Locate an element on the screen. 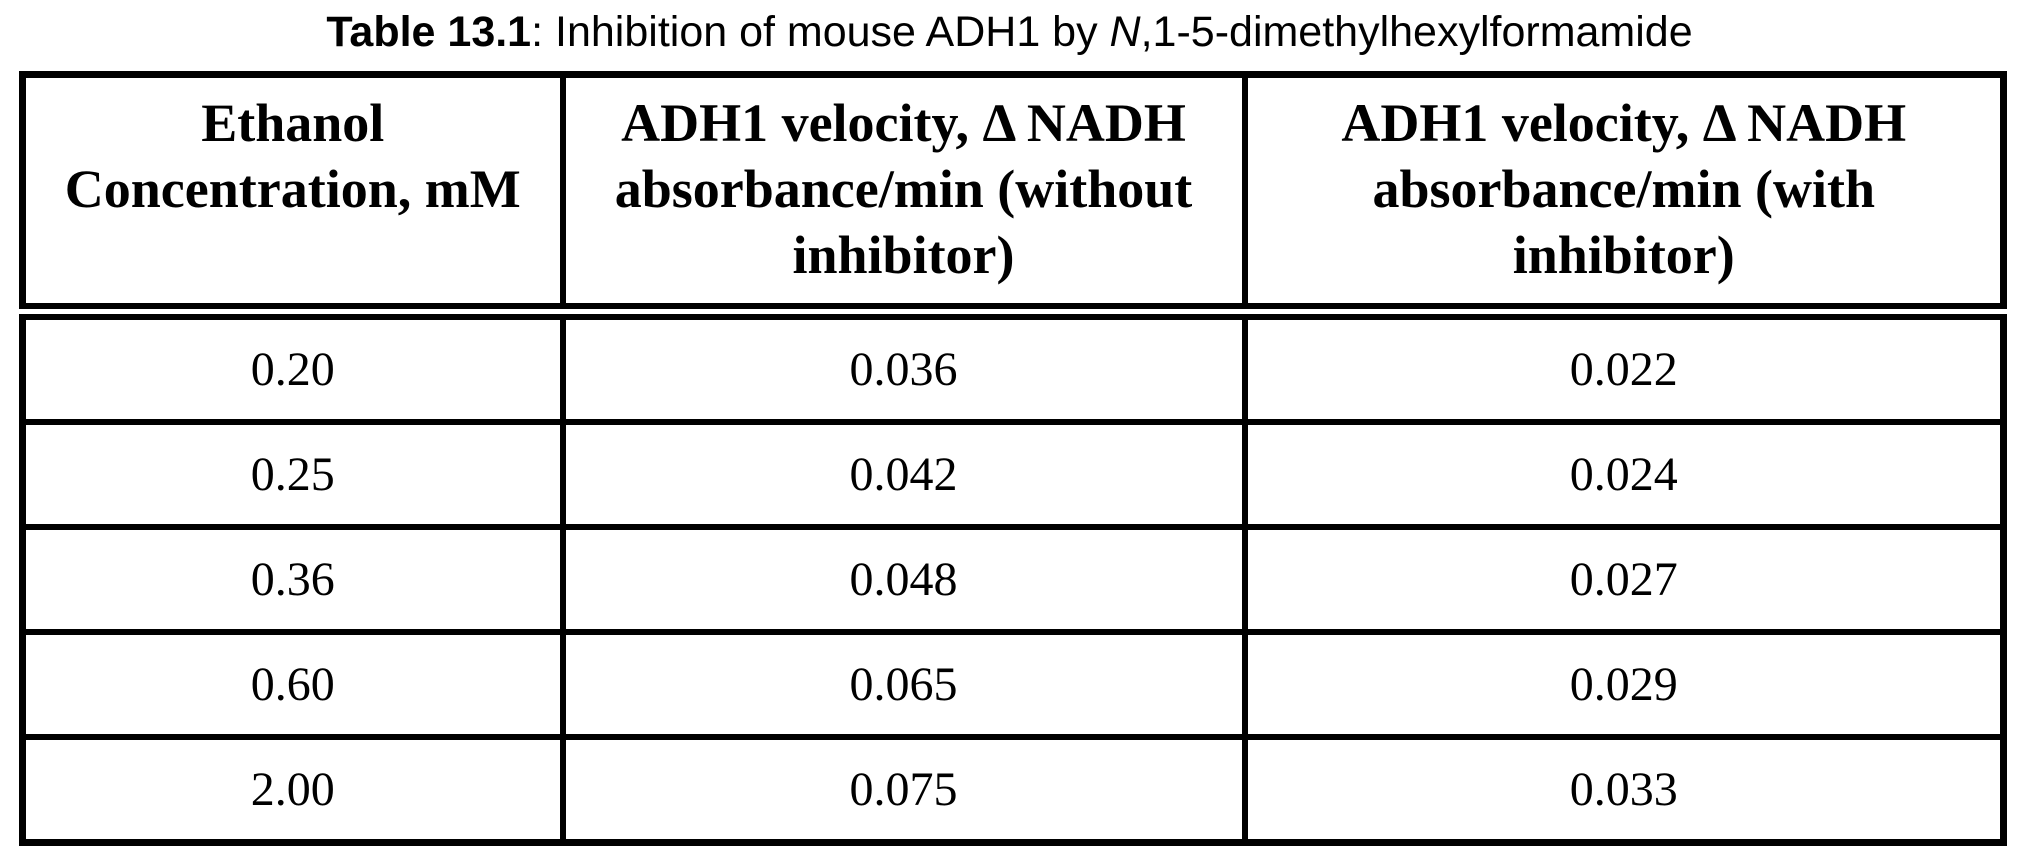  table-row: 0.25 0.042 0.024 is located at coordinates (1013, 474).